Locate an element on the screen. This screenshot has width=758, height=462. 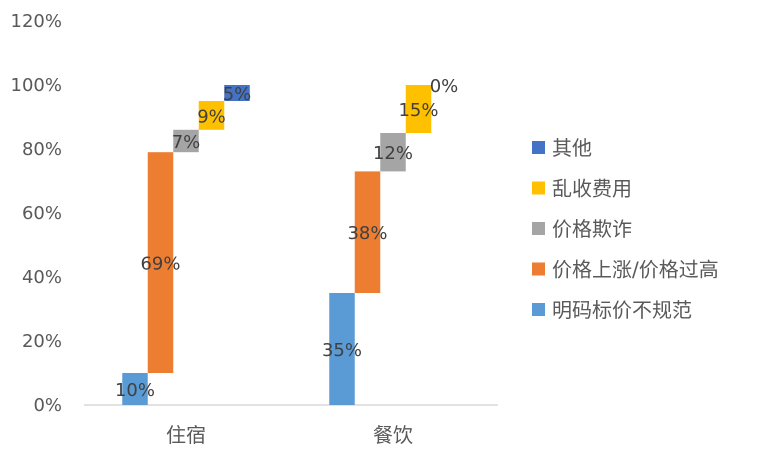
data-label: 38% is located at coordinates (367, 233).